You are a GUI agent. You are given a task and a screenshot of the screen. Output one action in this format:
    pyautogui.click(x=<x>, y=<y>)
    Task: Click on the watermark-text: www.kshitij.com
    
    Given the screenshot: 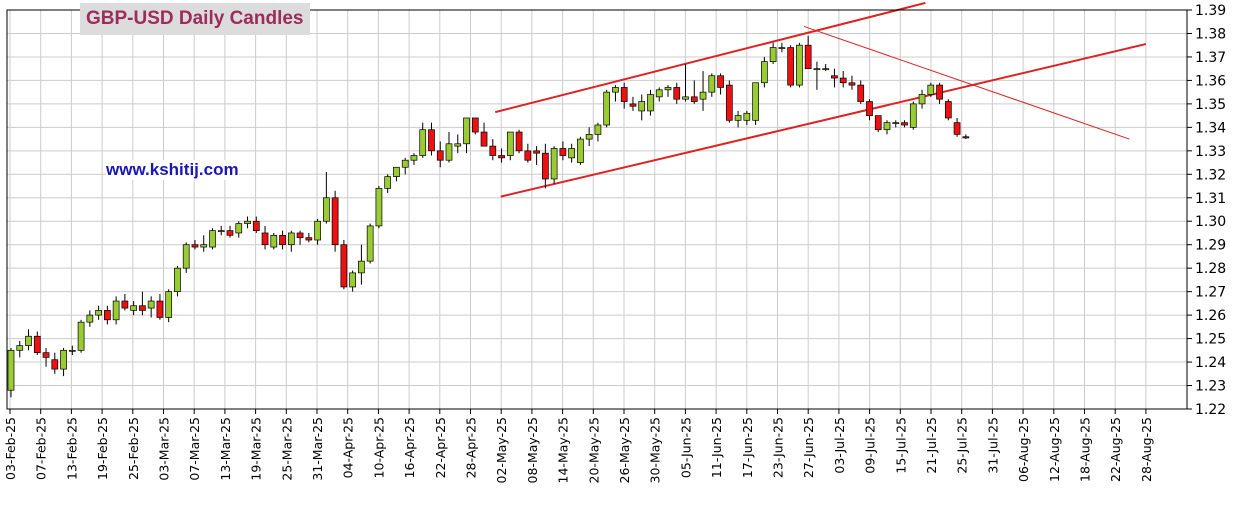 What is the action you would take?
    pyautogui.click(x=172, y=170)
    